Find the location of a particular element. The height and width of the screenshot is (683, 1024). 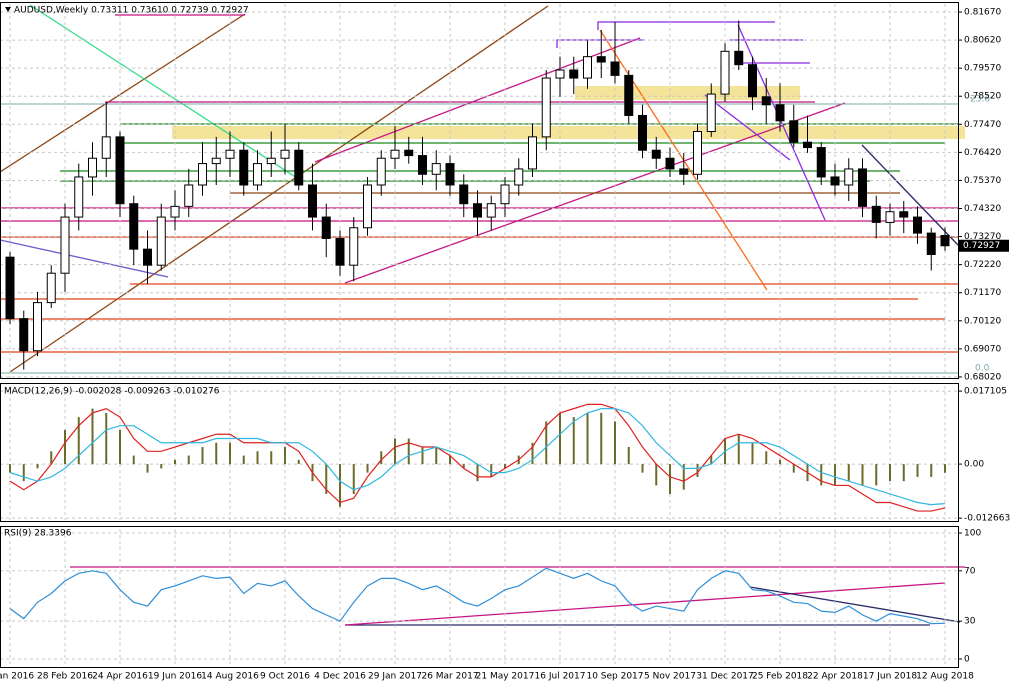

y-tick-label: 0.77470 is located at coordinates (982, 125).